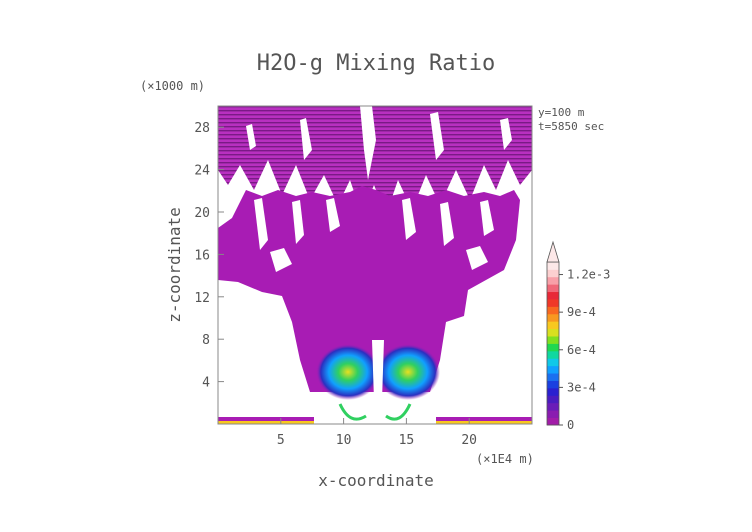  What do you see at coordinates (581, 350) in the screenshot?
I see `colorbar-tick-label: 6e-4` at bounding box center [581, 350].